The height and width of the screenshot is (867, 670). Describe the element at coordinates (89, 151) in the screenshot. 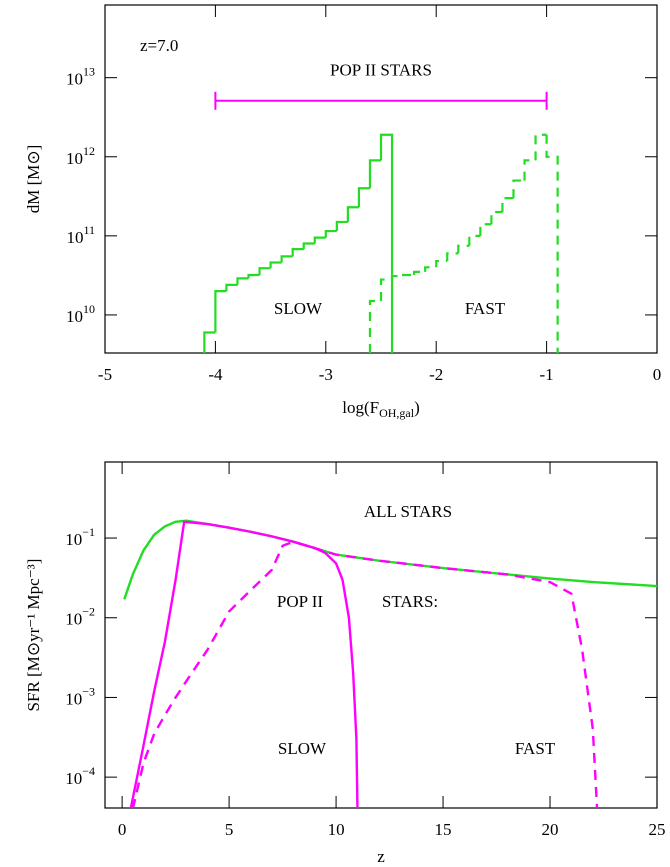

I see `y-tick-exponent: 12` at that location.